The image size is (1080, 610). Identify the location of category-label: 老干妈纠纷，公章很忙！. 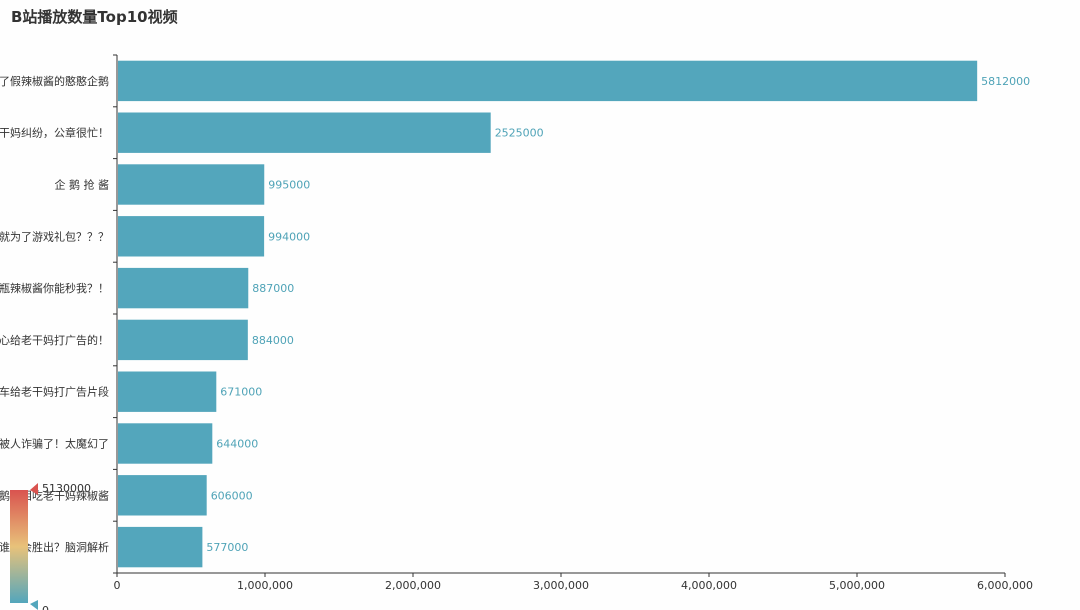
(54, 133).